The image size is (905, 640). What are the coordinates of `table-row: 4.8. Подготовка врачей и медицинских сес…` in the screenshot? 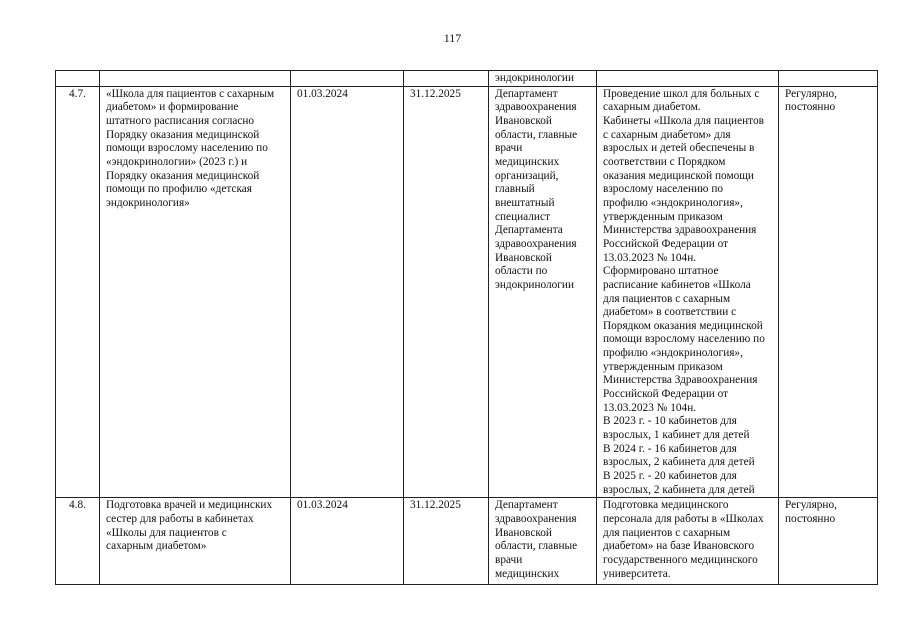 It's located at (466, 541).